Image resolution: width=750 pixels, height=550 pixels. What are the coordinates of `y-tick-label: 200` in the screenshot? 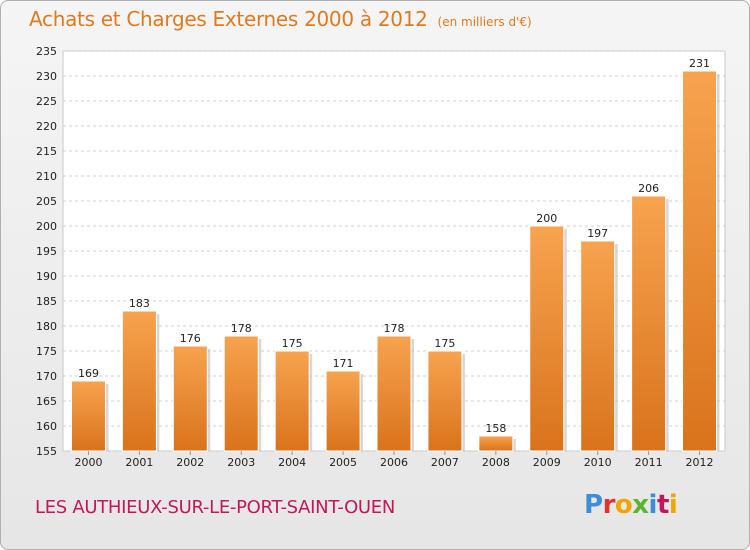 It's located at (46, 226).